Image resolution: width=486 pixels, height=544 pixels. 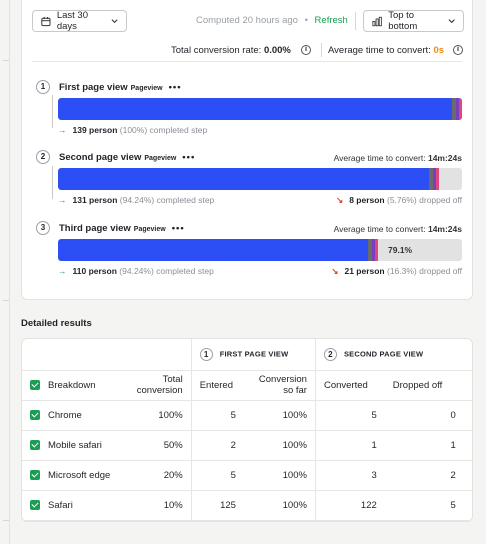 I want to click on table-row: Chrome 100% 5 100% 5 0, so click(x=247, y=415).